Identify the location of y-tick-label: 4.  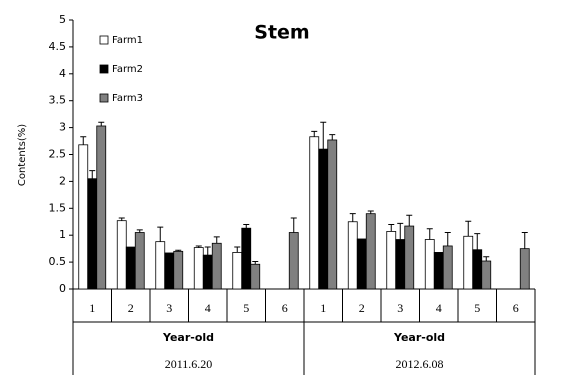
(62, 73).